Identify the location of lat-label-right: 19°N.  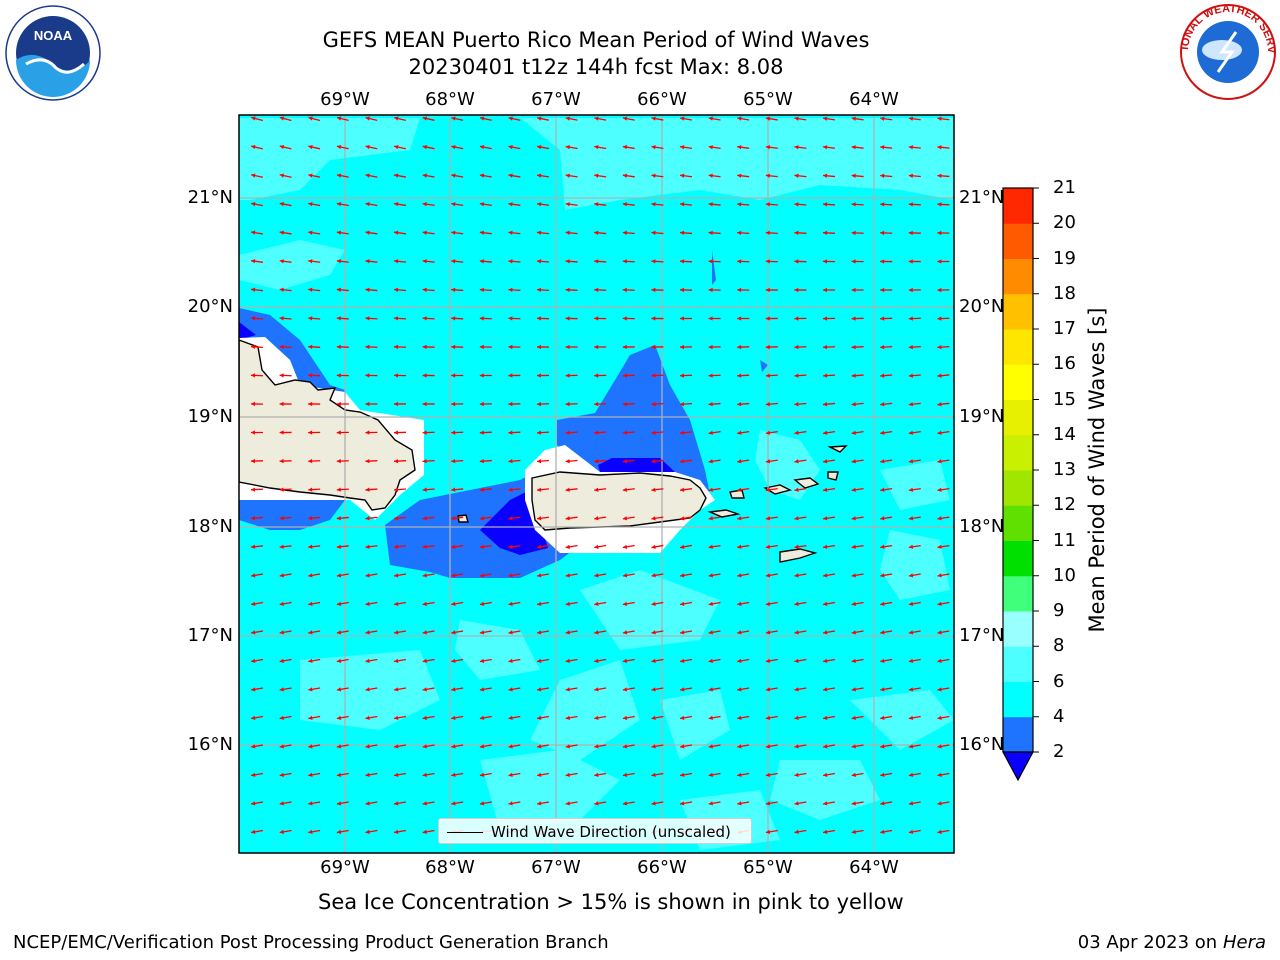
(982, 416).